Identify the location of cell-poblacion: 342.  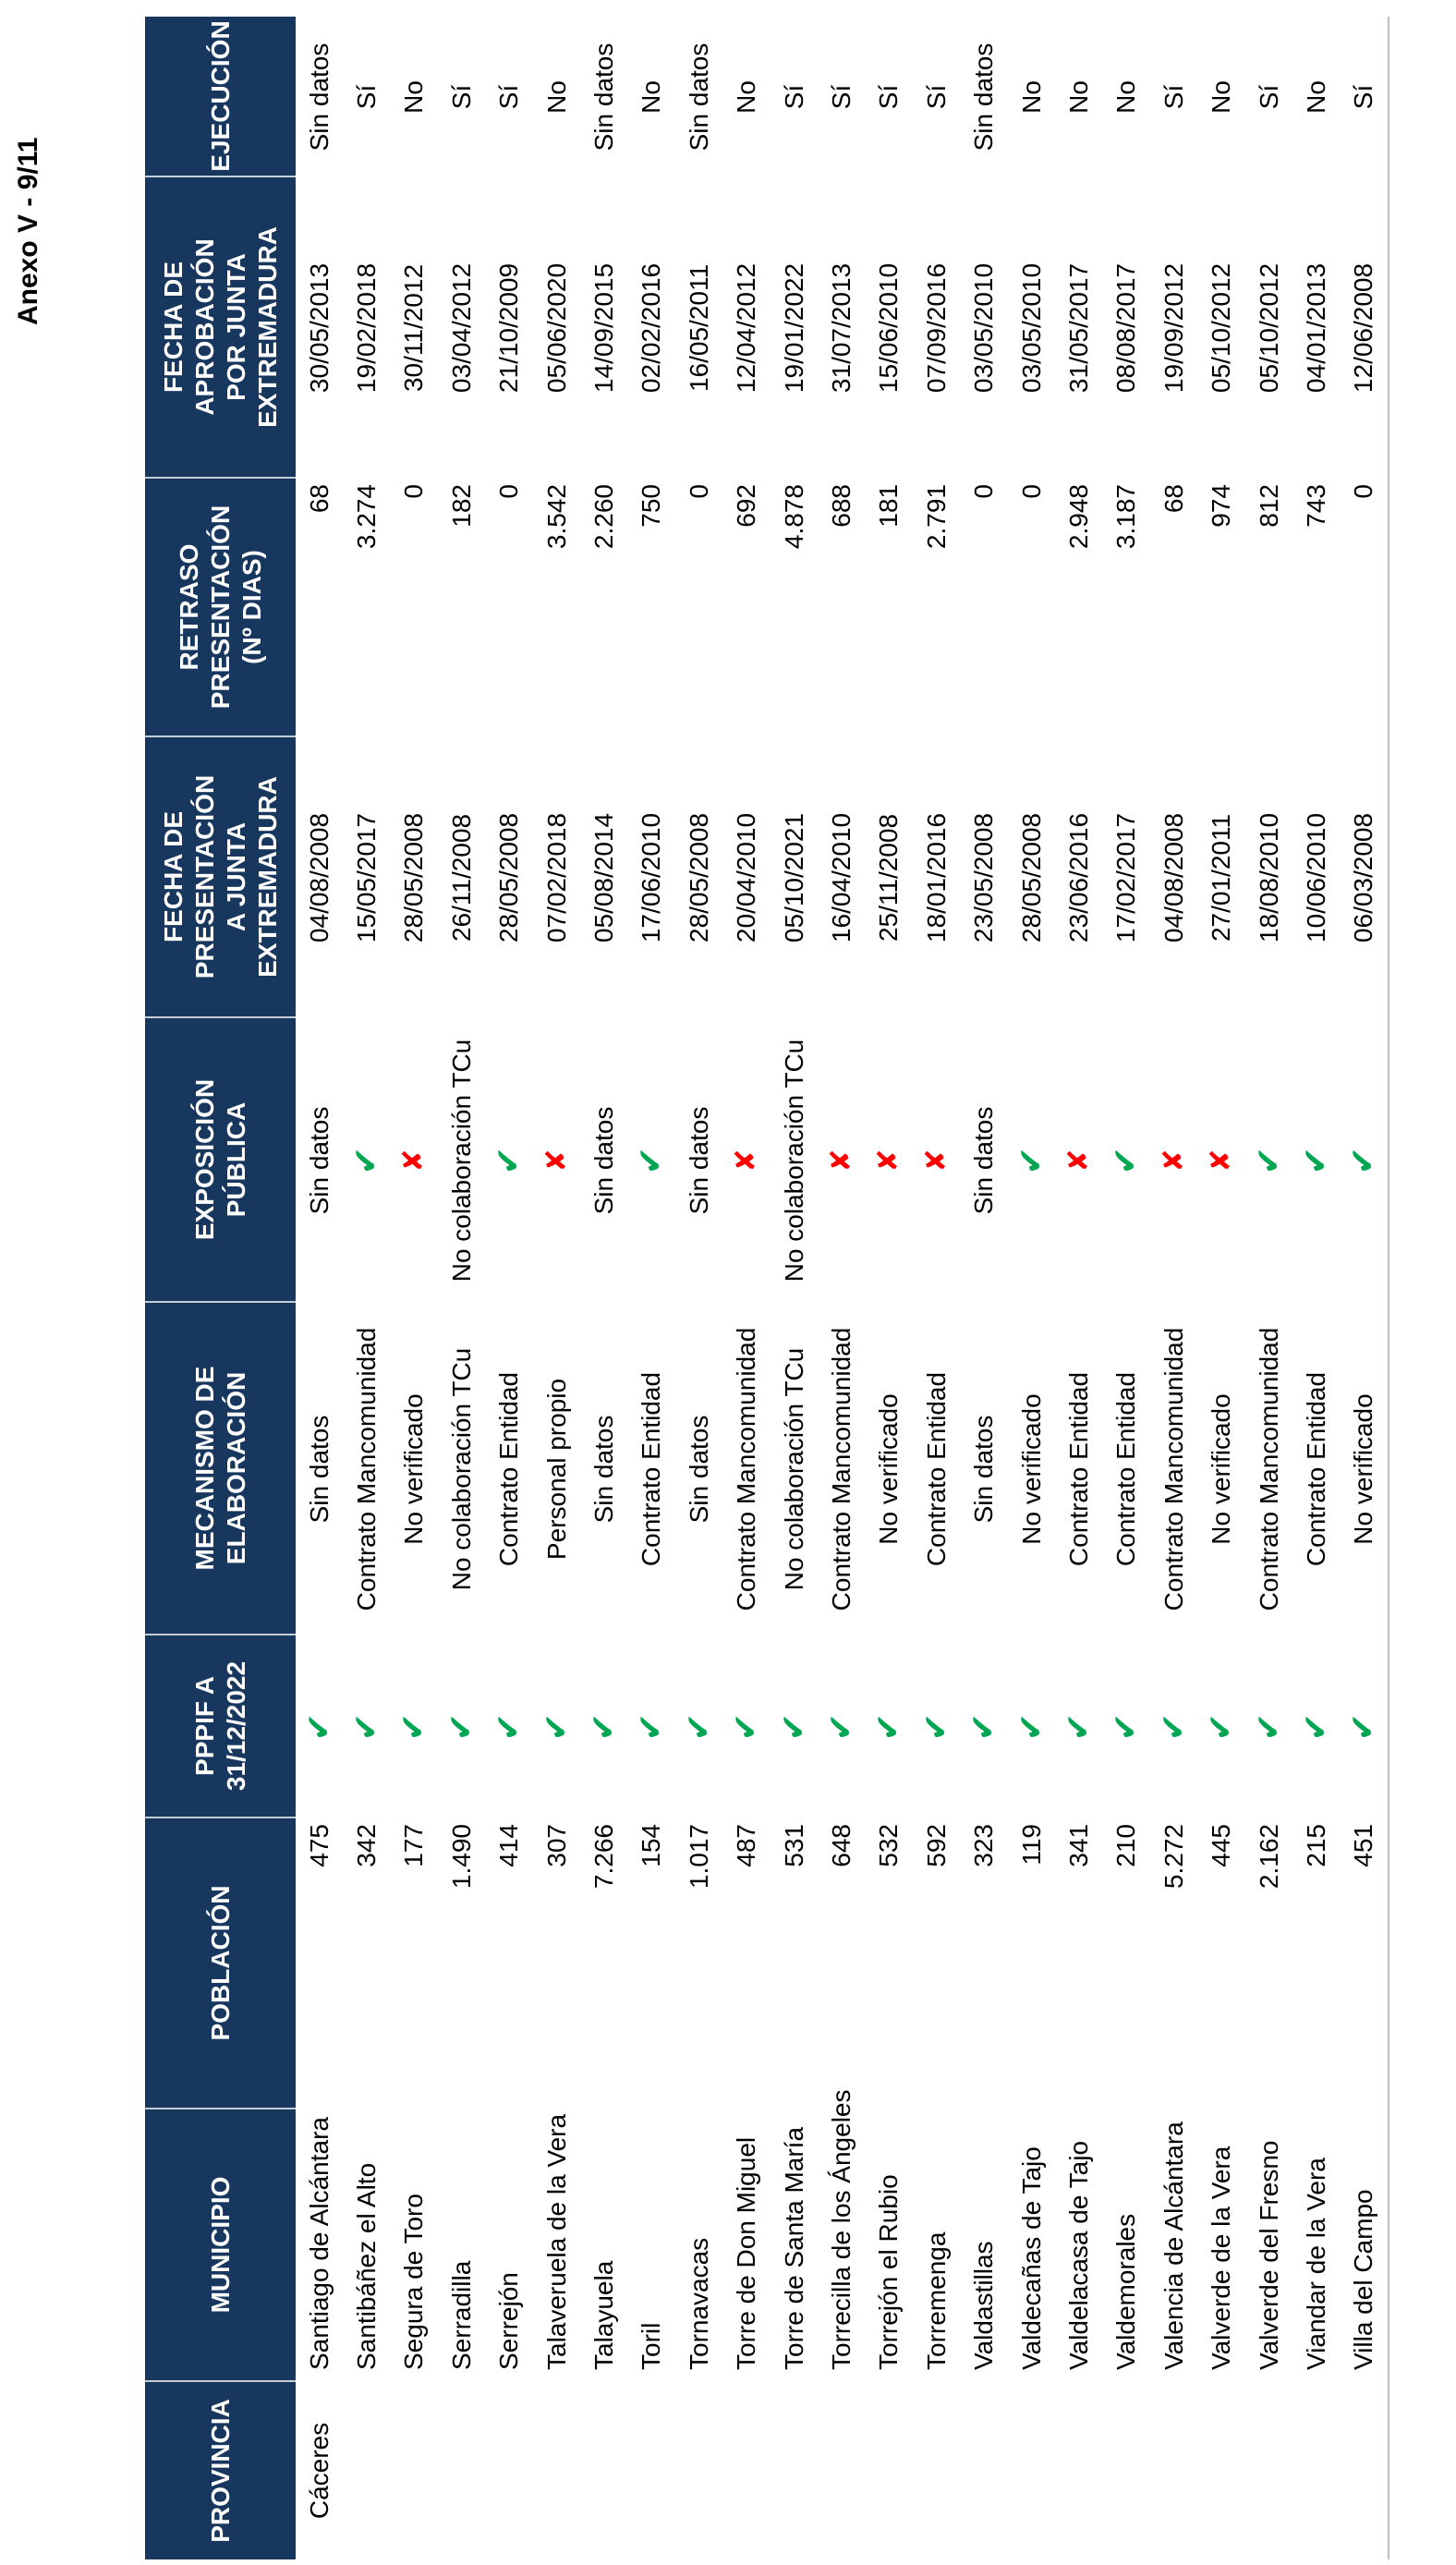
(367, 1845).